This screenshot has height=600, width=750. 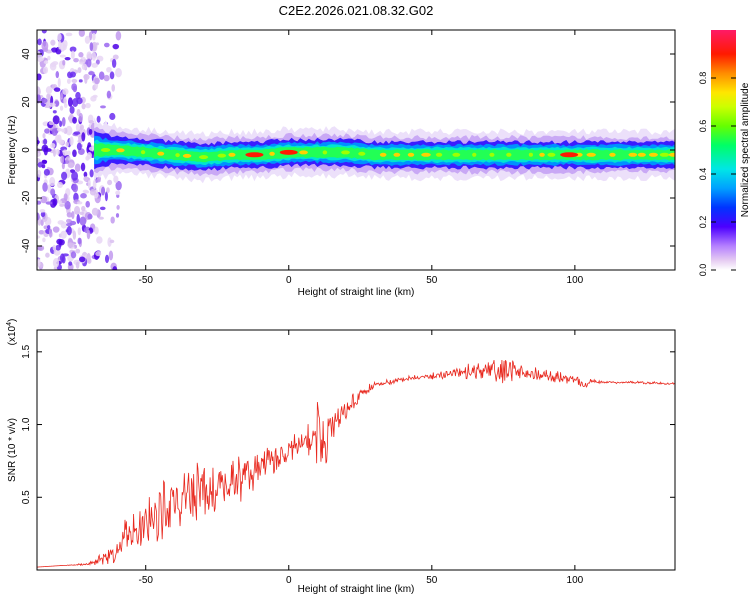 What do you see at coordinates (289, 580) in the screenshot?
I see `snr-x-tick-label: 0` at bounding box center [289, 580].